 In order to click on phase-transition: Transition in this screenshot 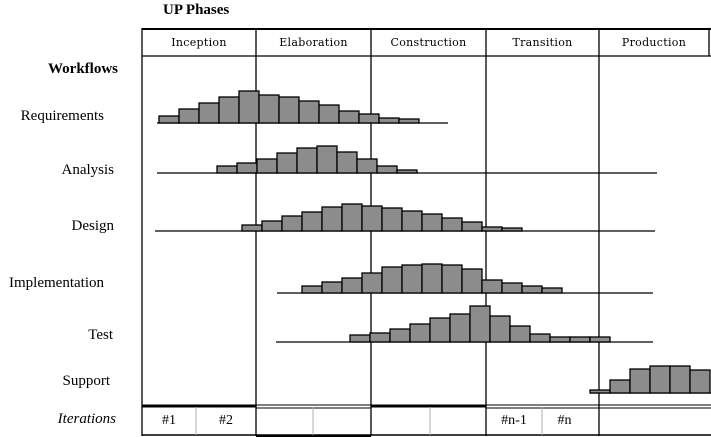, I will do `click(542, 42)`.